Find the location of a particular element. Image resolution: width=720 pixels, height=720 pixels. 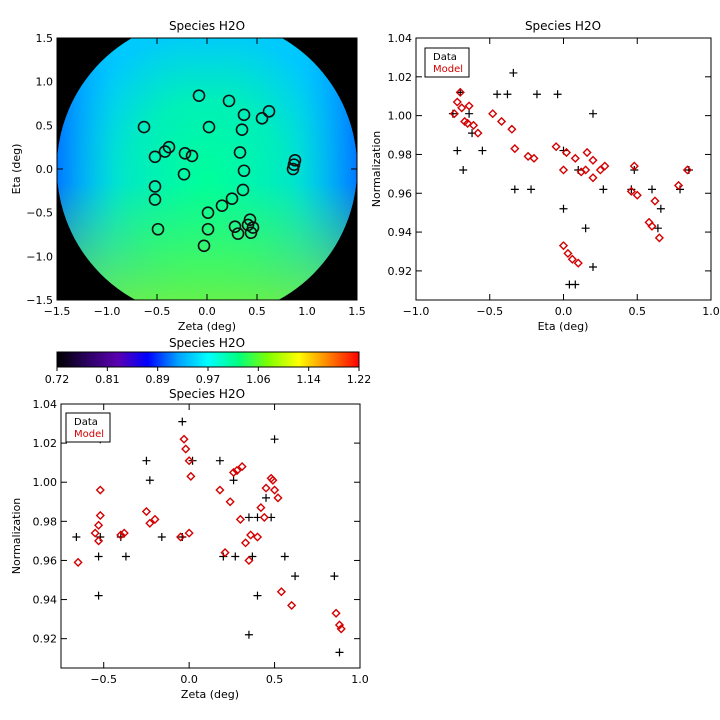

map-xtick-label: −1.0 is located at coordinates (107, 311).